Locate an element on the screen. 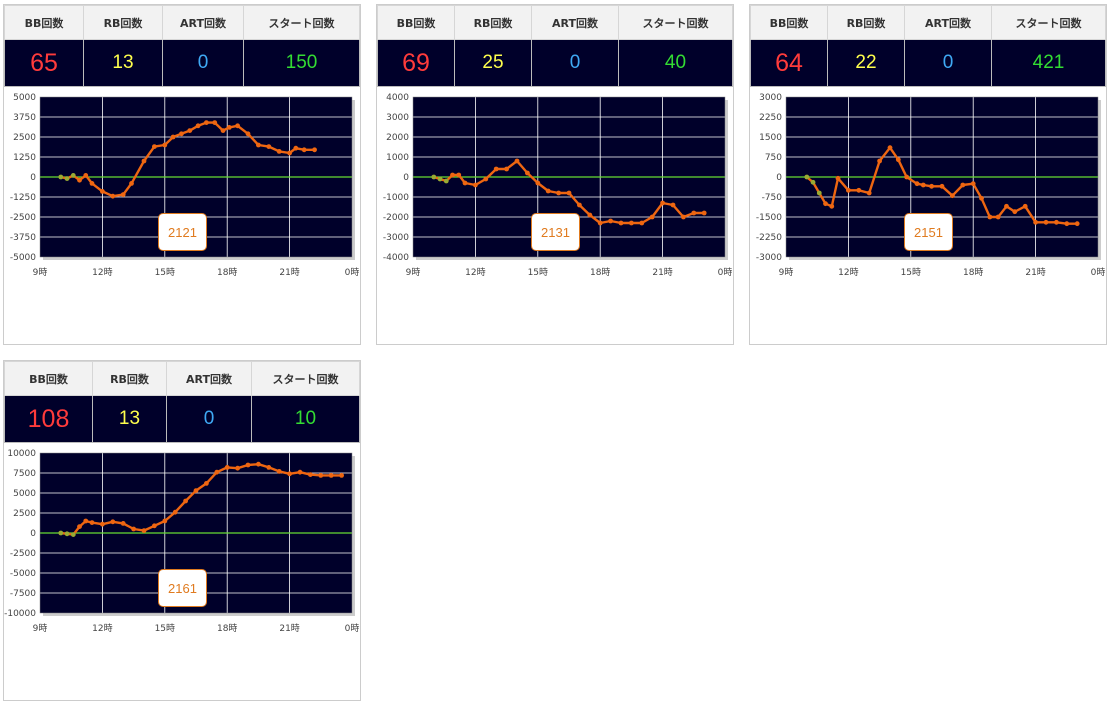 This screenshot has width=1113, height=709. x-tick-label: 12時 is located at coordinates (848, 272).